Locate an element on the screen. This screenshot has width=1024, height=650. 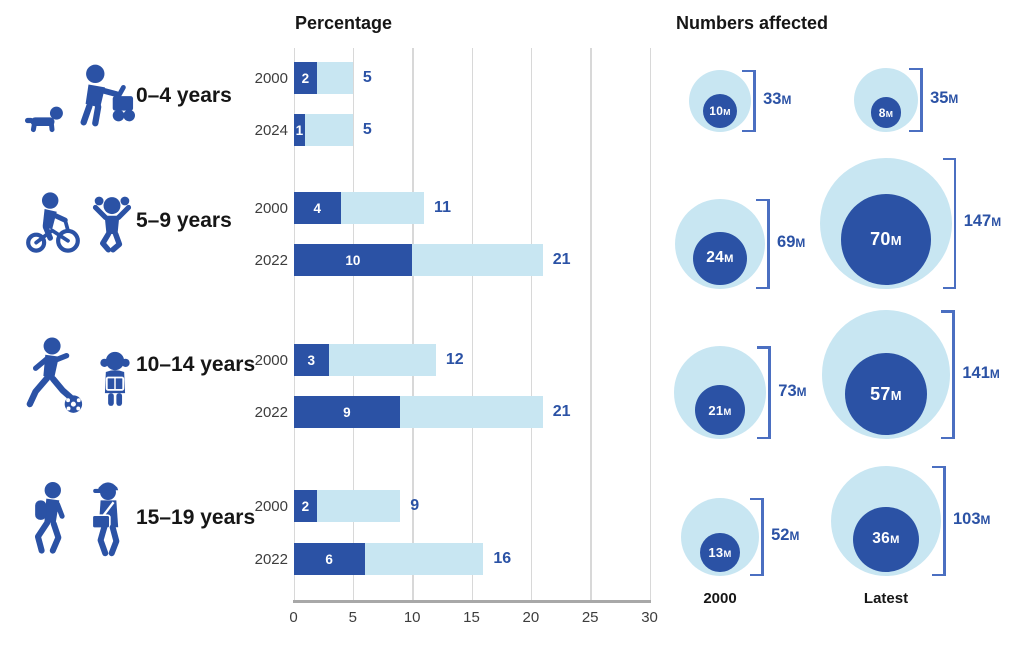
bubble-inner-value: 57 is located at coordinates (880, 393).